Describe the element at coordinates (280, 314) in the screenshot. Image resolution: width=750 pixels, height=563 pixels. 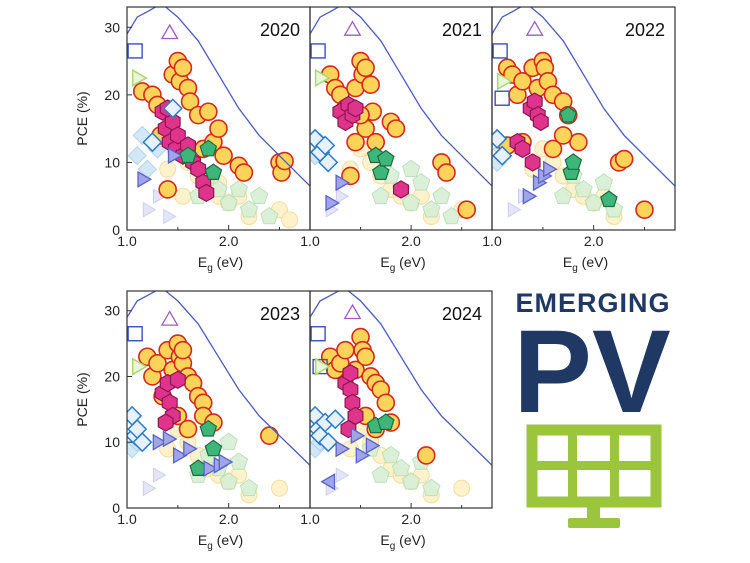
I see `panel-year-label: 2023` at that location.